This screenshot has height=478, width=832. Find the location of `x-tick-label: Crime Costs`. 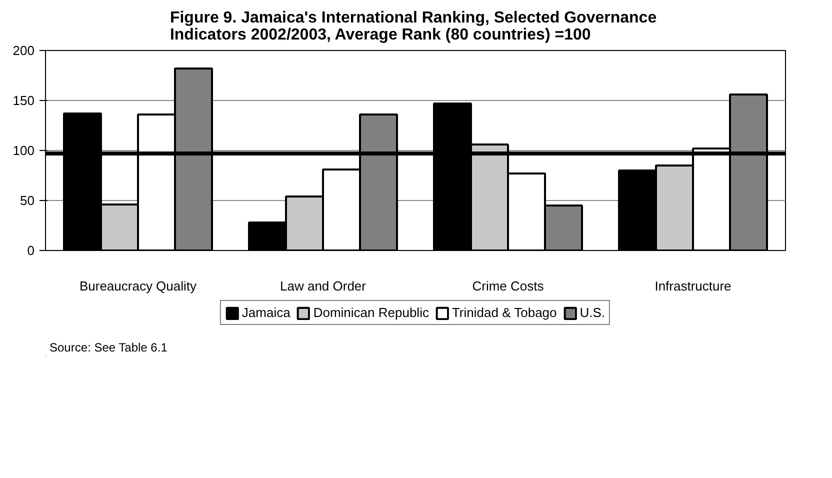

x-tick-label: Crime Costs is located at coordinates (508, 286).